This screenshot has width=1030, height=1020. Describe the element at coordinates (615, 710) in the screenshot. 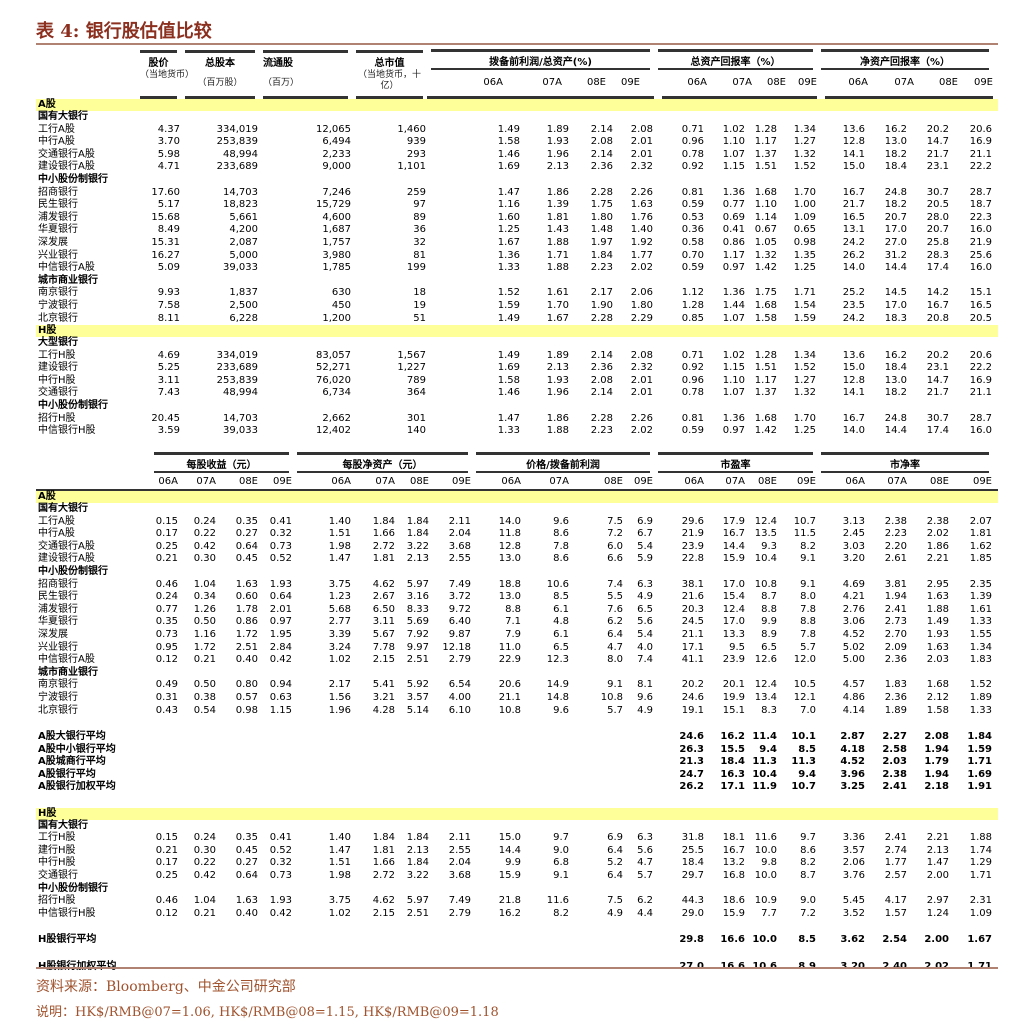

I see `cell-value: 5.7` at that location.